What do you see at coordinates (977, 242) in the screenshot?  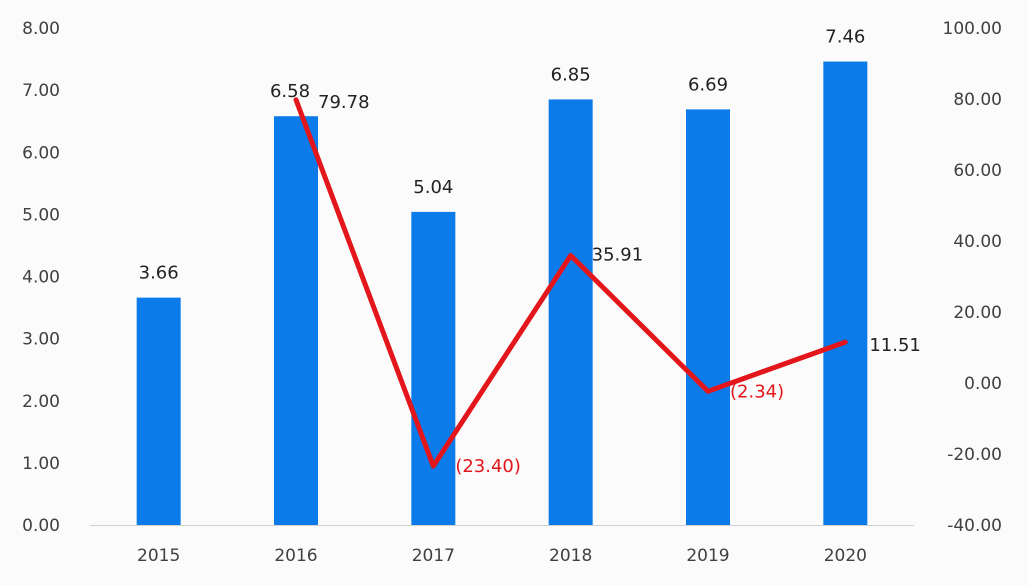 I see `y-right-tick-label: 40.00` at bounding box center [977, 242].